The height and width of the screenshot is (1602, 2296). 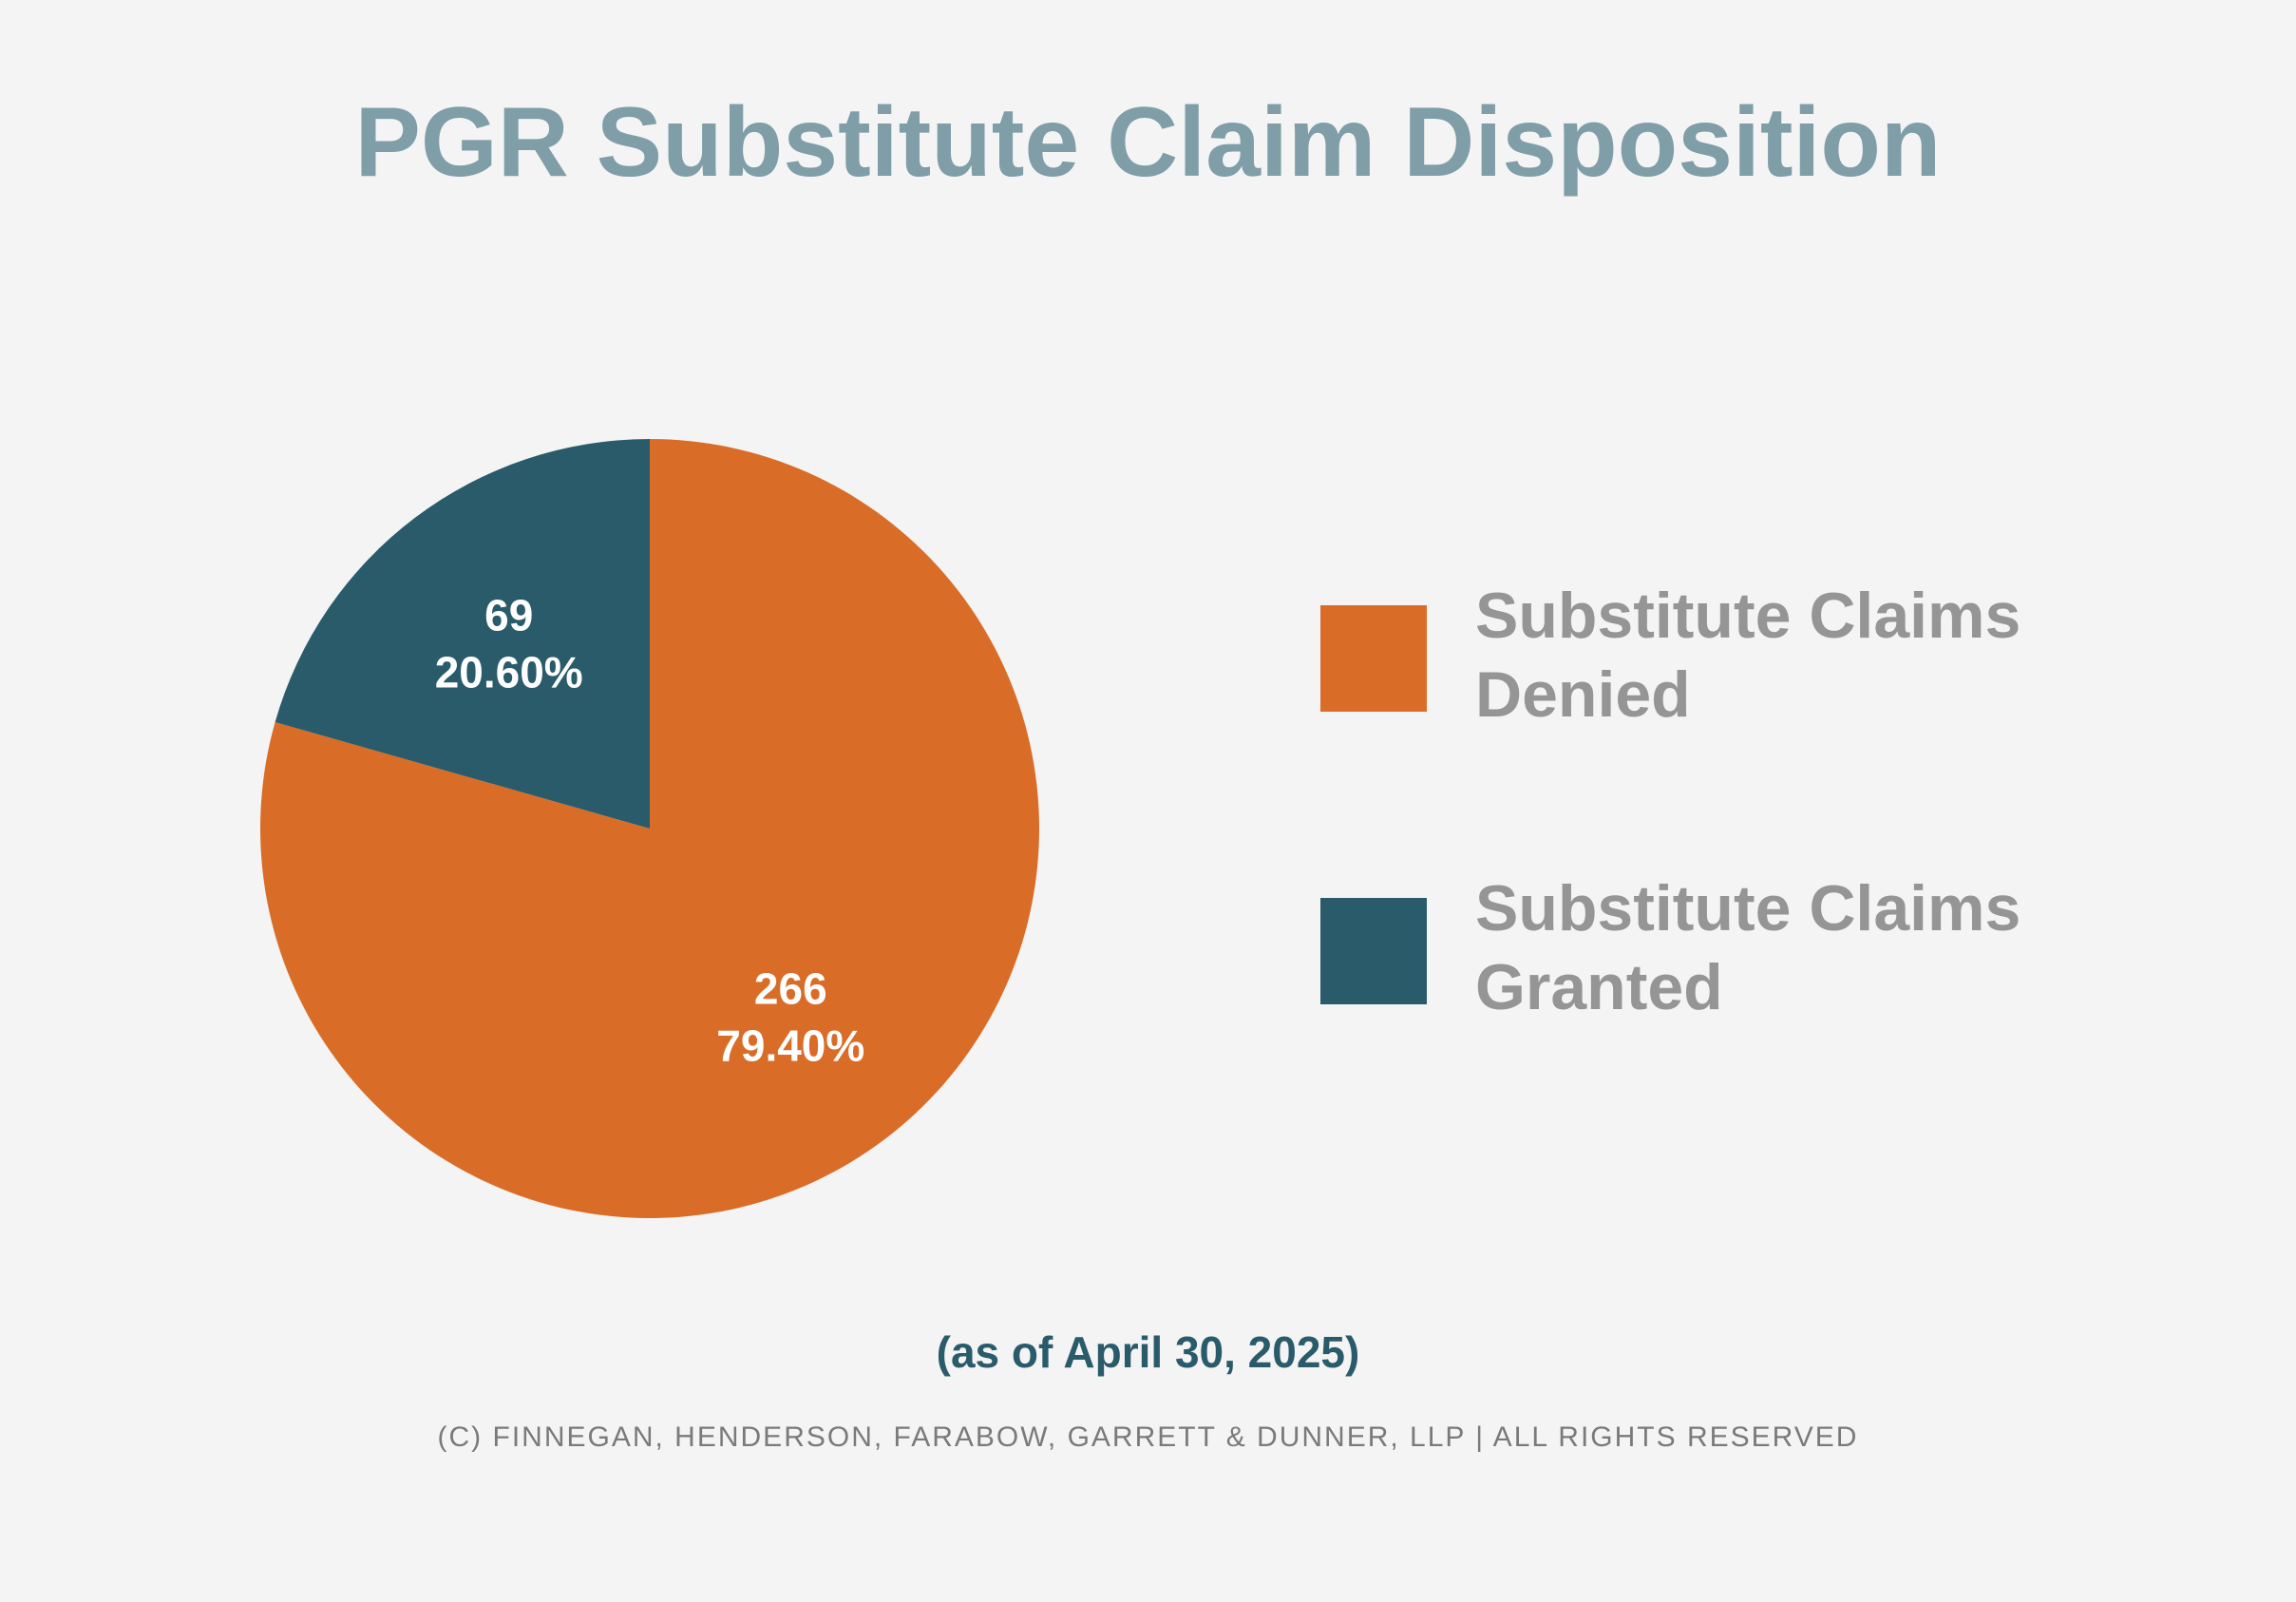 I want to click on legend-label-granted: Substitute Claims Granted, so click(x=1808, y=948).